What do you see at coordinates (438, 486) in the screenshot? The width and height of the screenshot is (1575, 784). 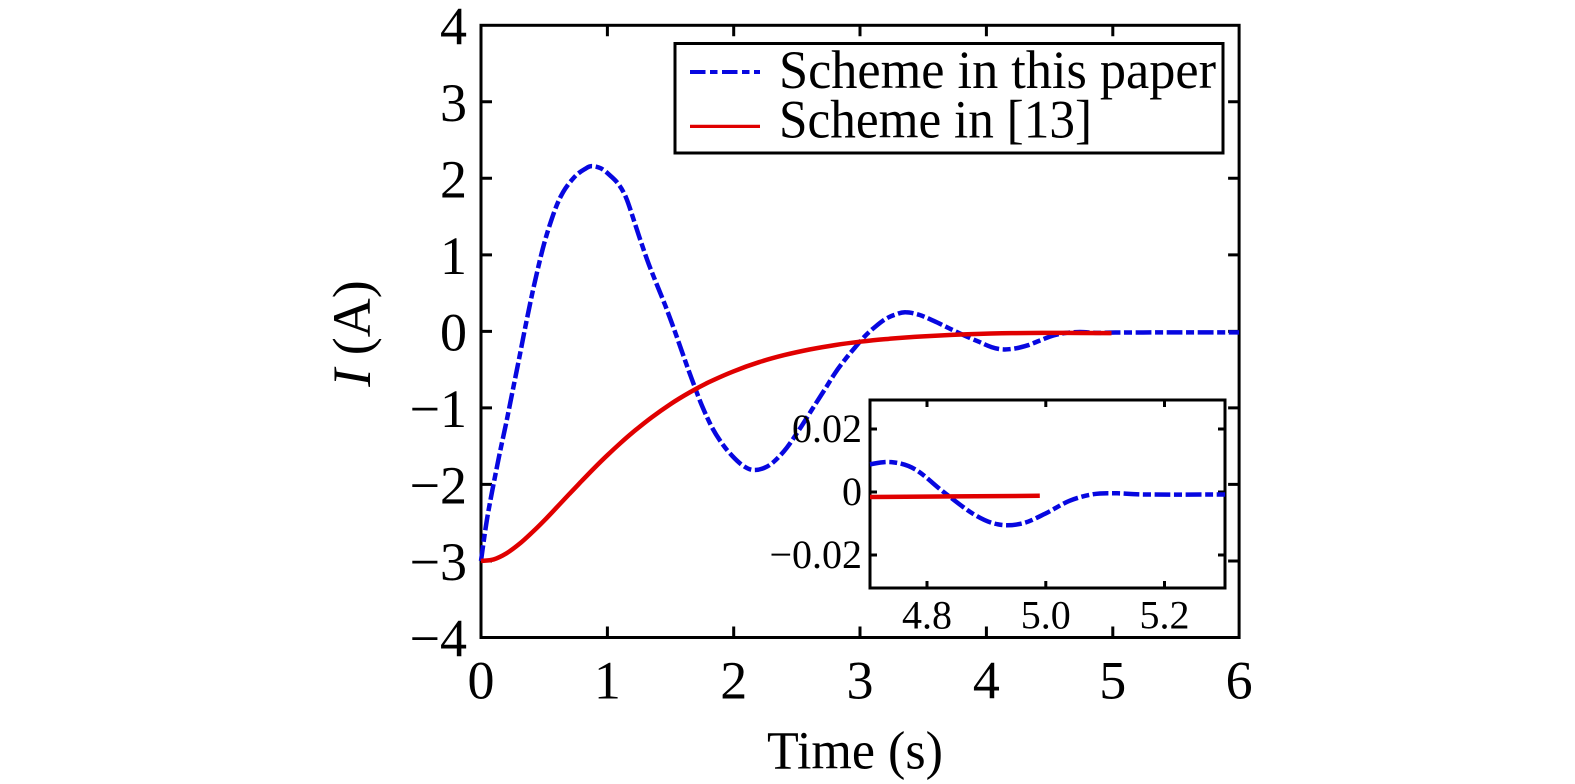 I see `svg-text: −2` at bounding box center [438, 486].